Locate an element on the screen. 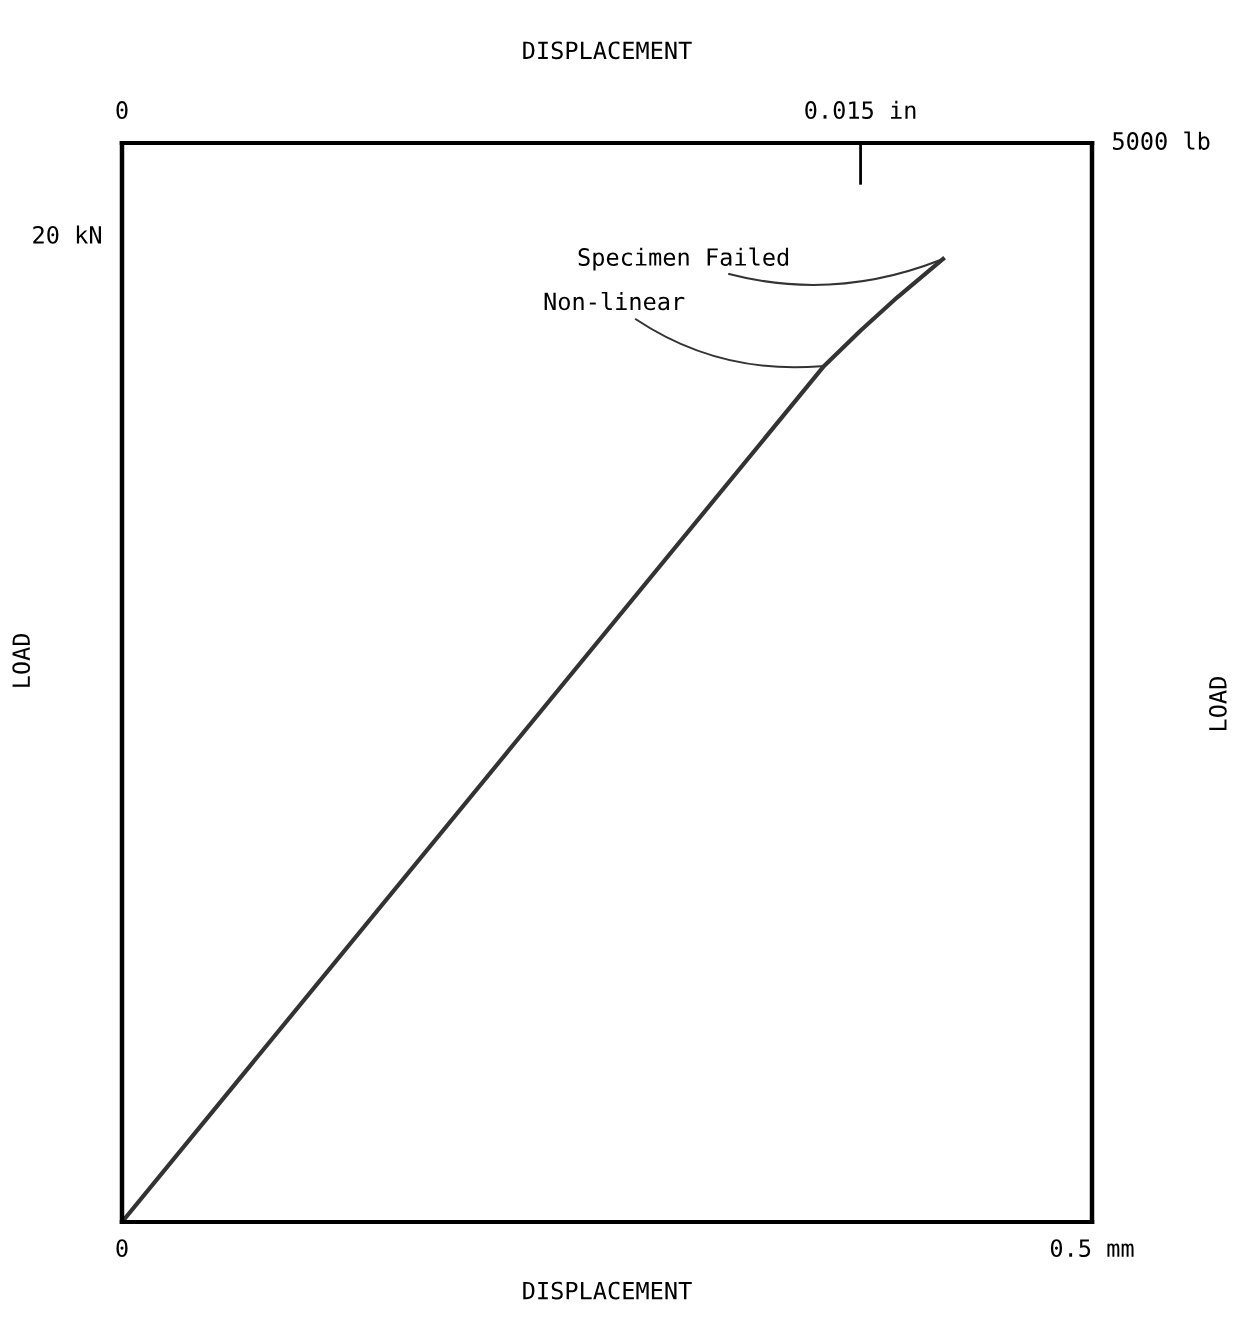  x2-tick-label: 0 is located at coordinates (122, 110).